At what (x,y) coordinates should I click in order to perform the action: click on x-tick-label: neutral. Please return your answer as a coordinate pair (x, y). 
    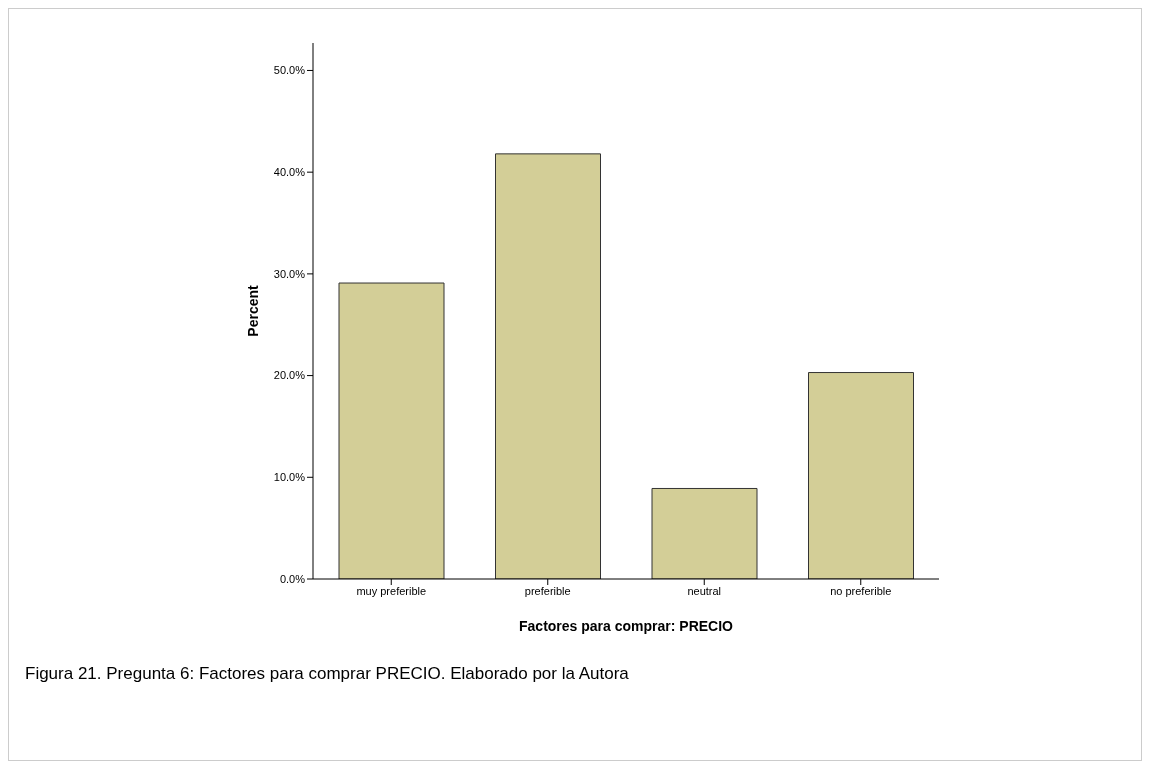
    Looking at the image, I should click on (704, 590).